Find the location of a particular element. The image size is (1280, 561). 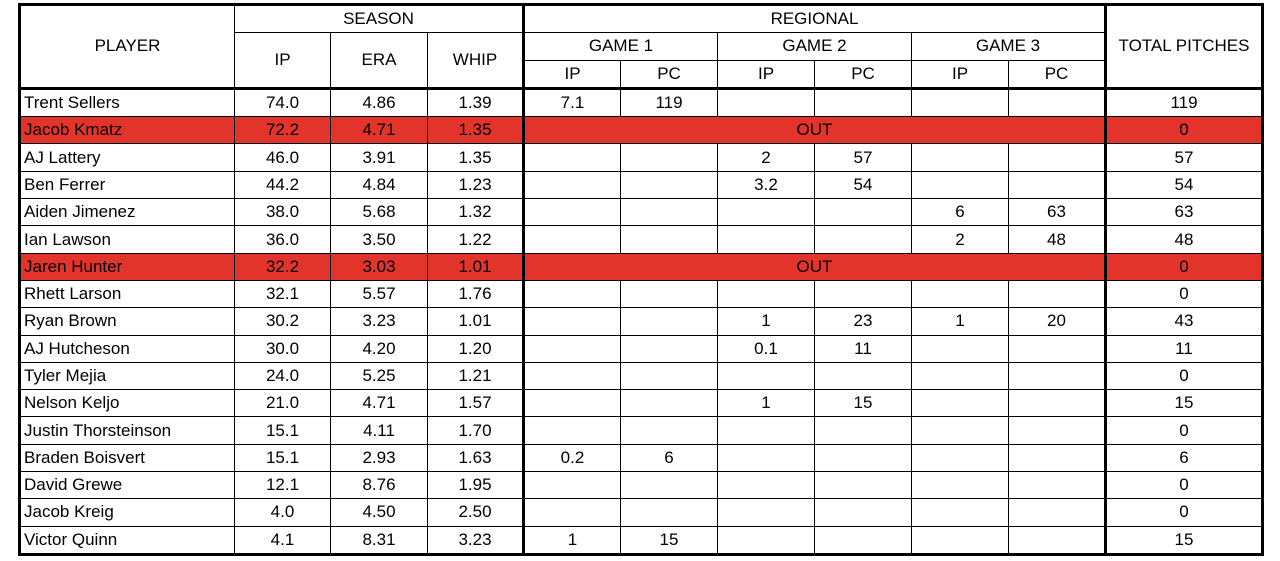

season-era-cell: 4.50 is located at coordinates (379, 512).